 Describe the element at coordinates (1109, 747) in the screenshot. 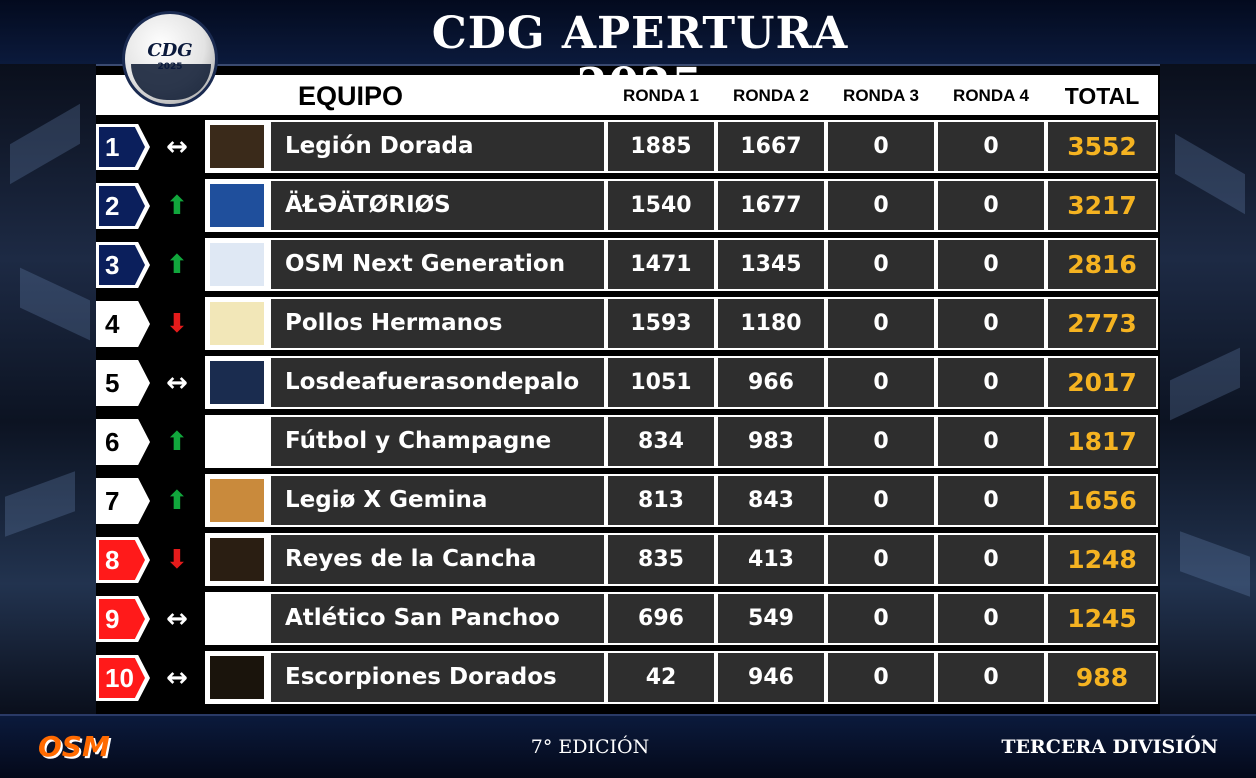

I see `division-label: TERCERA DIVISIÓN` at that location.